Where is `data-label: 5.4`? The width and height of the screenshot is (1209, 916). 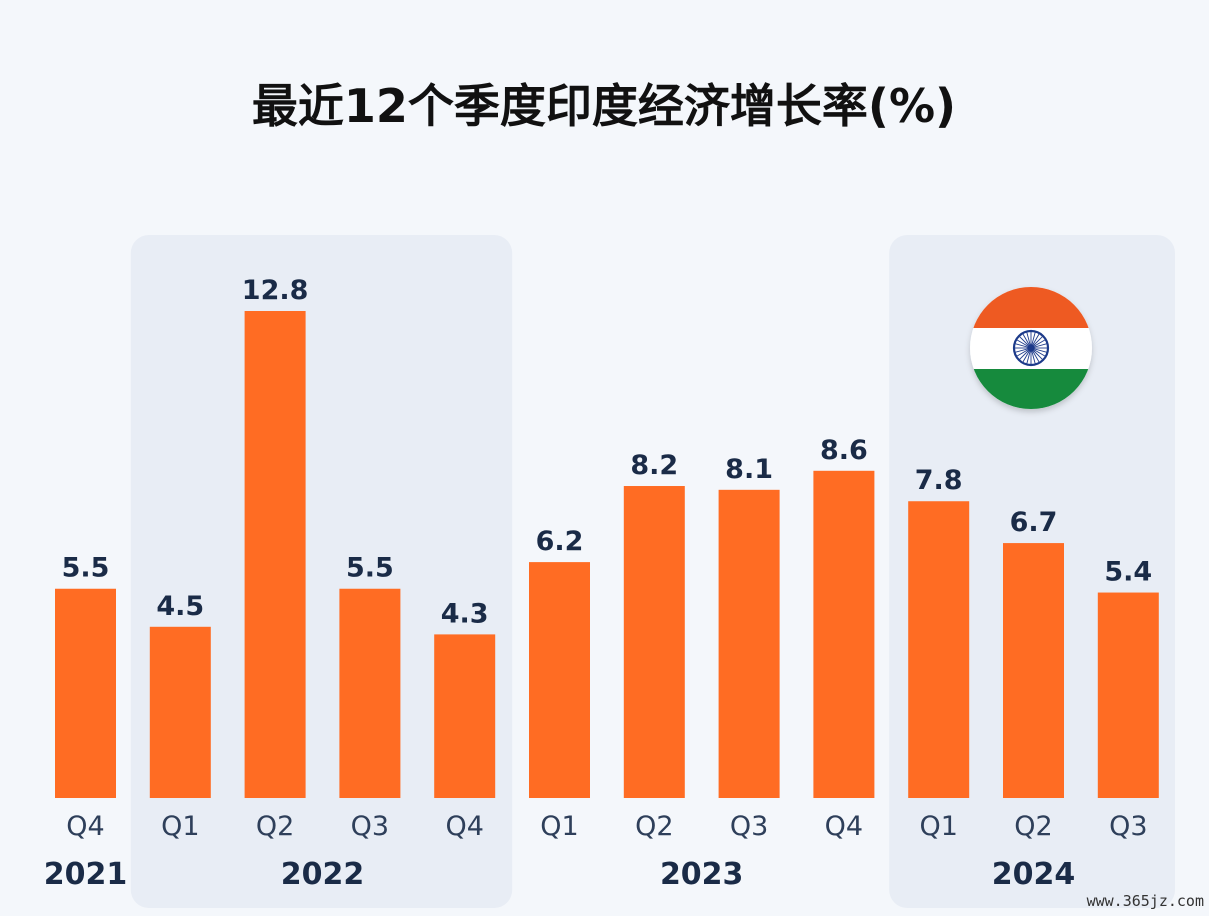 data-label: 5.4 is located at coordinates (1128, 572).